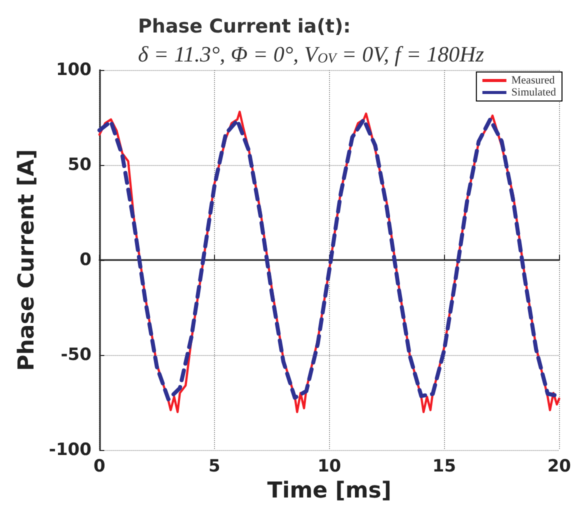 The height and width of the screenshot is (517, 582). What do you see at coordinates (27, 260) in the screenshot?
I see `y-axis-title: Phase Current [A]` at bounding box center [27, 260].